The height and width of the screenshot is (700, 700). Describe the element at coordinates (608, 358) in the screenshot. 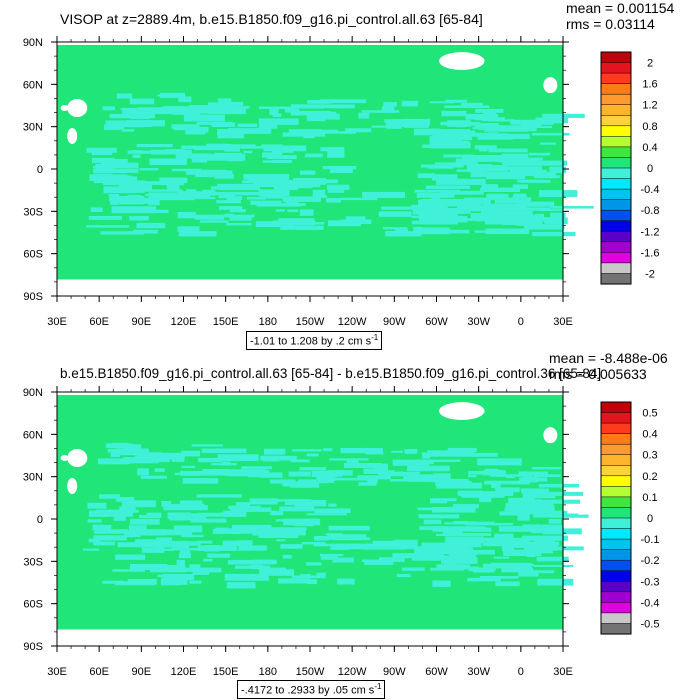

I see `panel2-mean: mean = -8.488e-06` at that location.